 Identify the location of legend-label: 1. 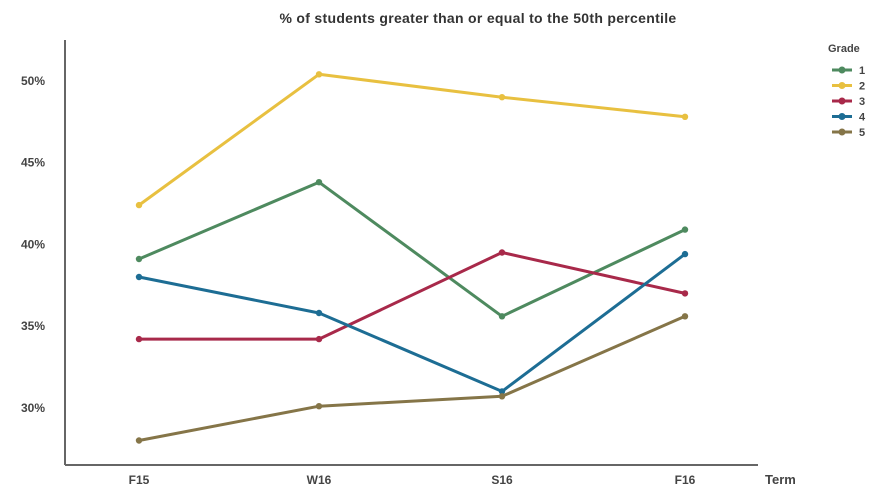
(862, 71).